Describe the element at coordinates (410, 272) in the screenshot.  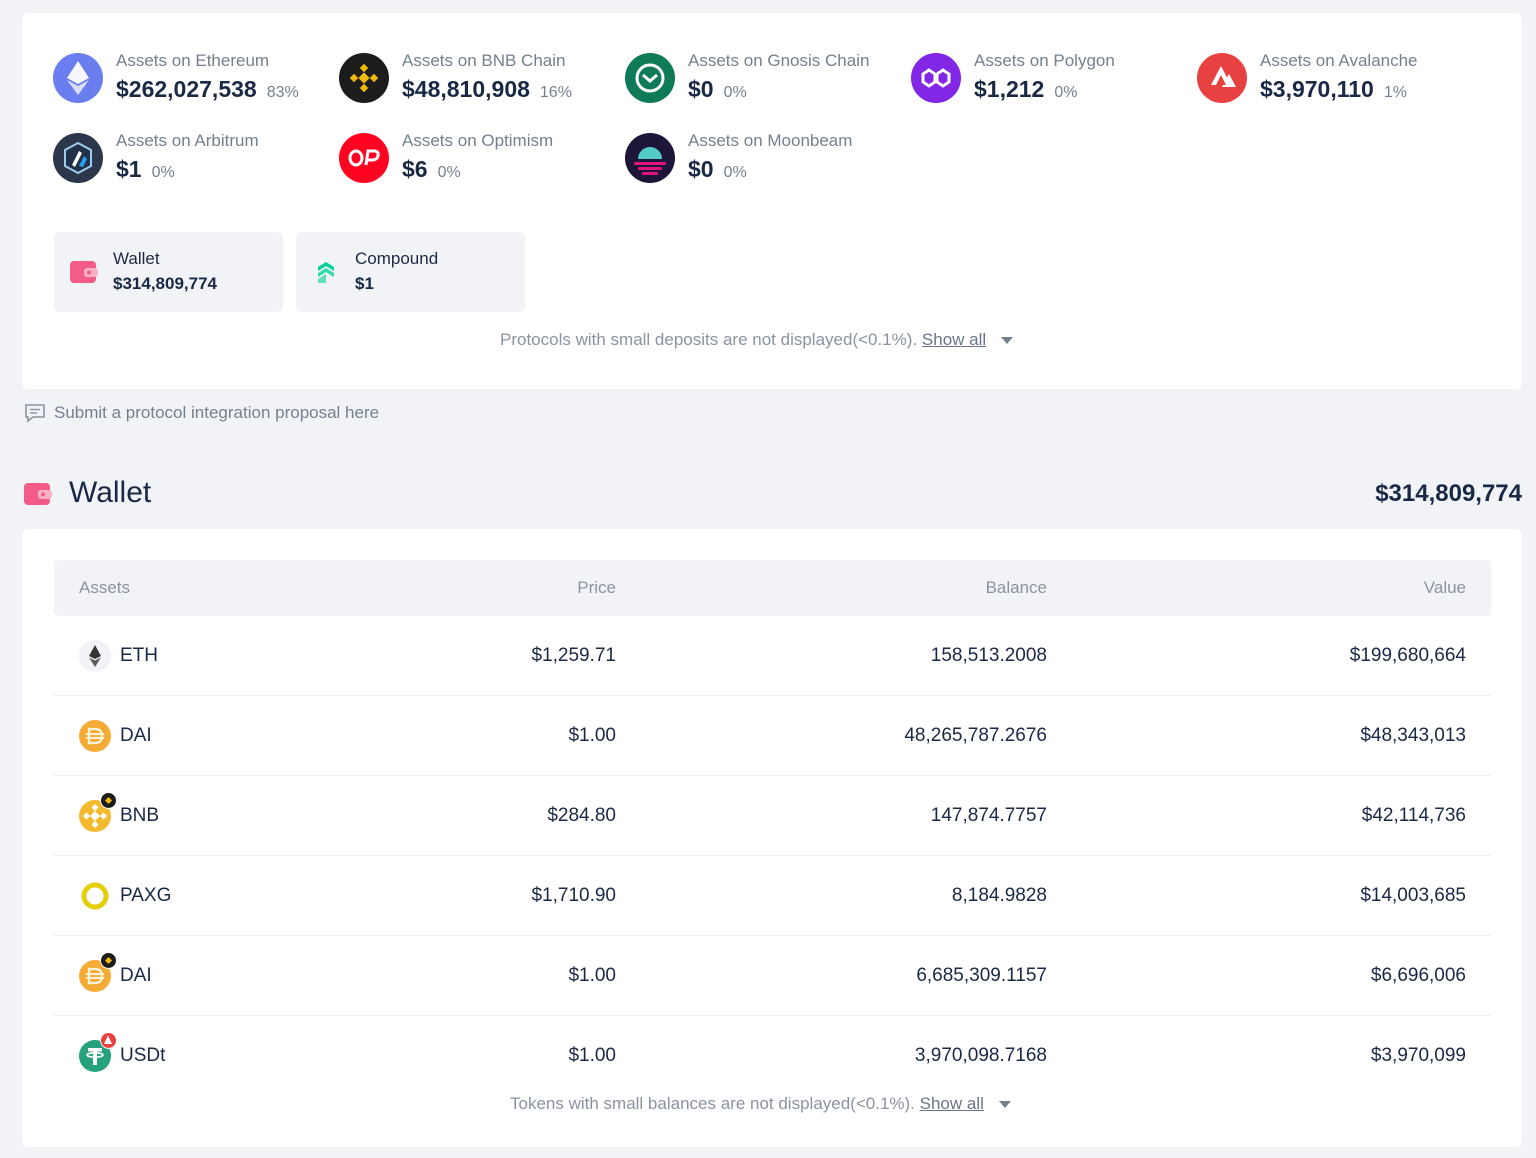
I see `protocol-tile-compound: Compound $1` at that location.